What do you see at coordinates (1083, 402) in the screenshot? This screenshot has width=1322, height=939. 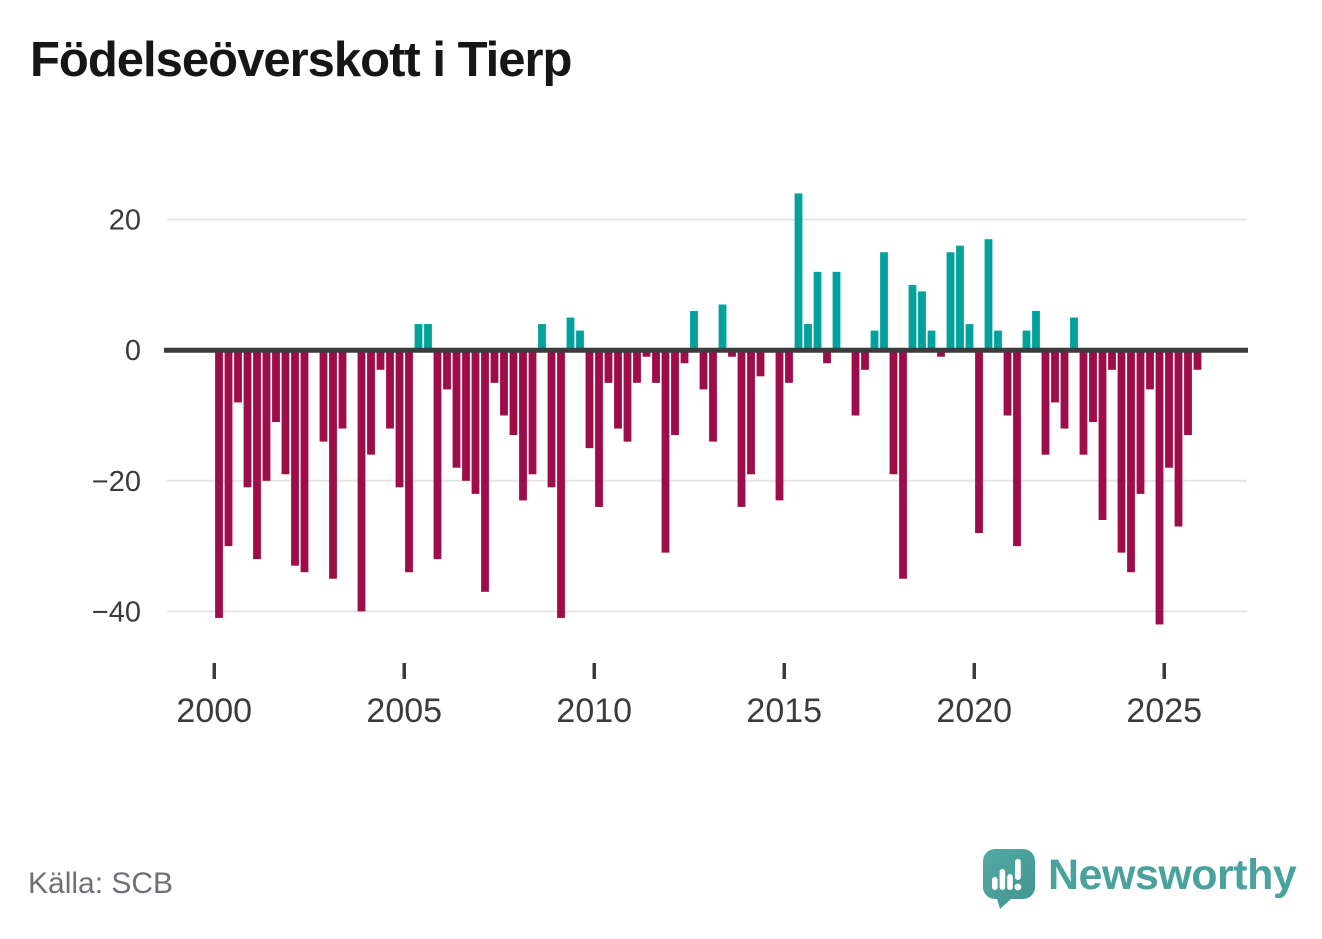 I see `bar-2022-Q4` at bounding box center [1083, 402].